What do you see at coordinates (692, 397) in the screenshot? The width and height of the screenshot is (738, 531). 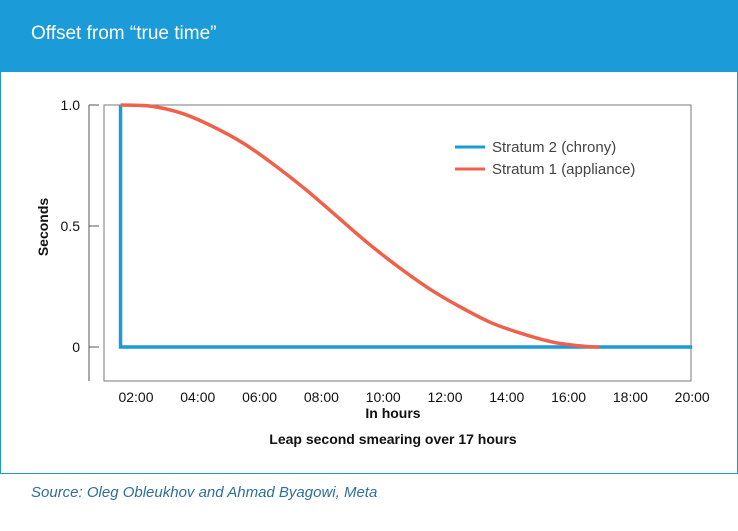 I see `x-tick-label: 20:00` at bounding box center [692, 397].